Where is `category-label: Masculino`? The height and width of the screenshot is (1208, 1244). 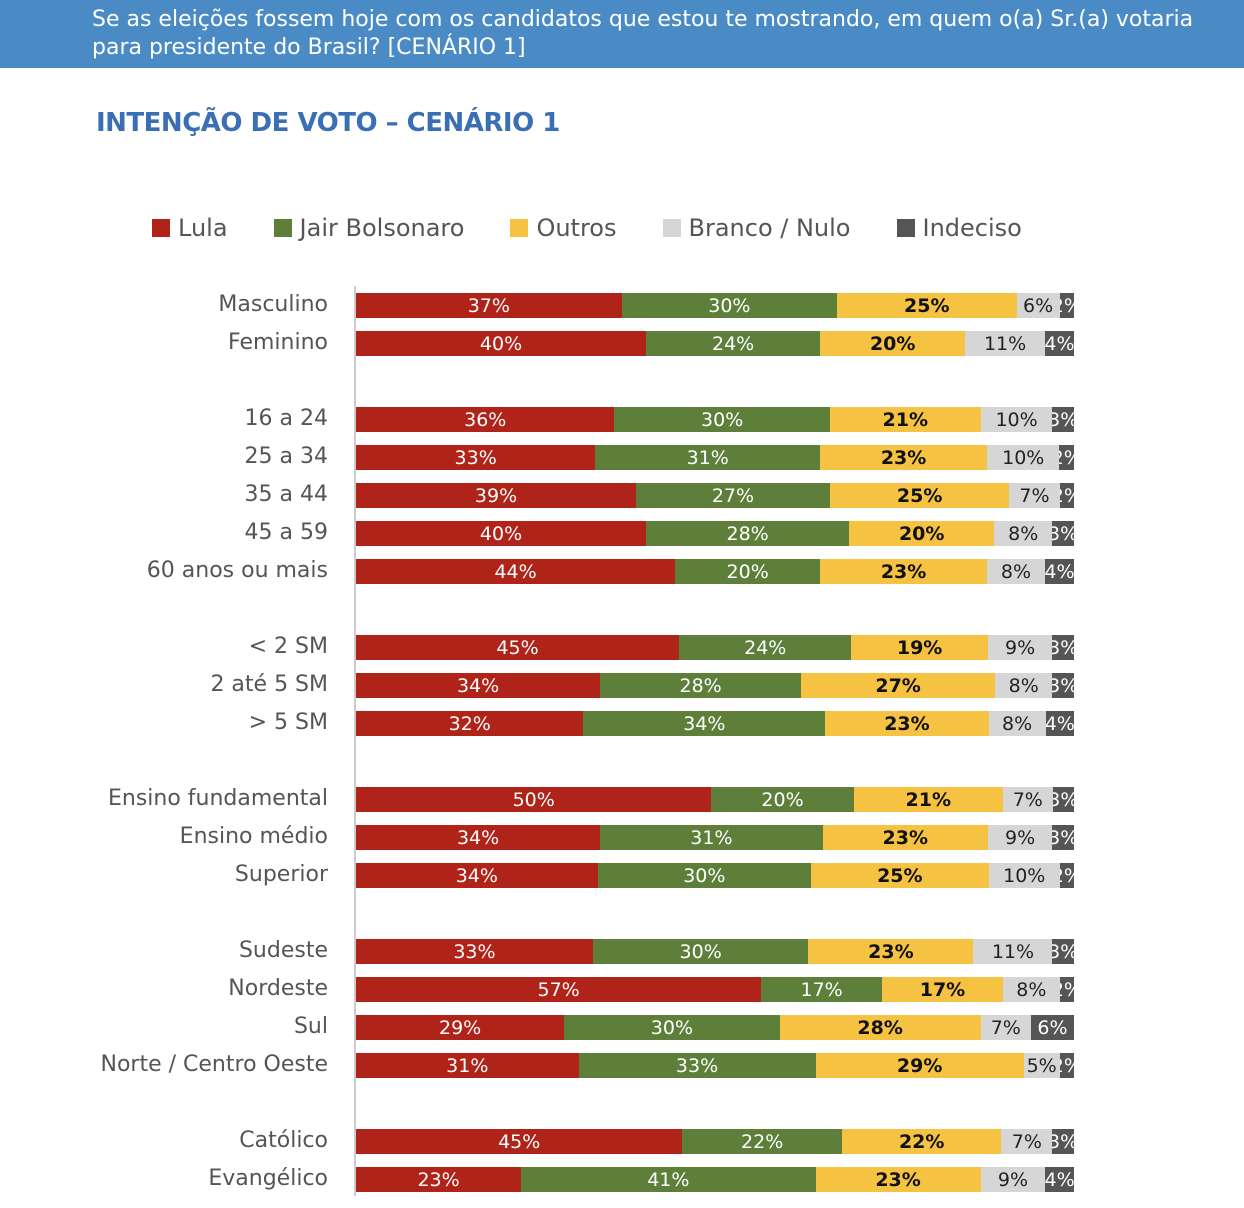
category-label: Masculino is located at coordinates (273, 304).